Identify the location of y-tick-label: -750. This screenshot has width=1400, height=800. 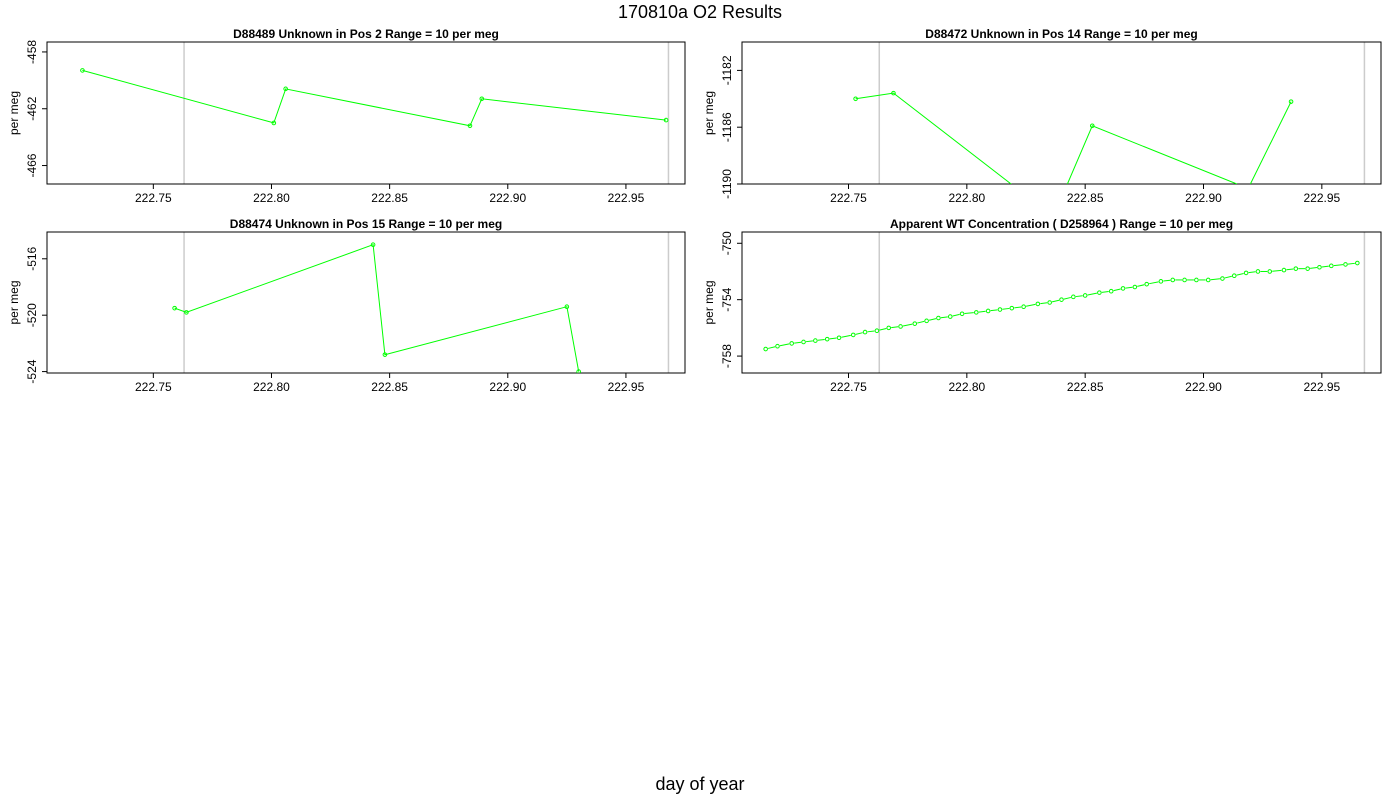
(727, 243).